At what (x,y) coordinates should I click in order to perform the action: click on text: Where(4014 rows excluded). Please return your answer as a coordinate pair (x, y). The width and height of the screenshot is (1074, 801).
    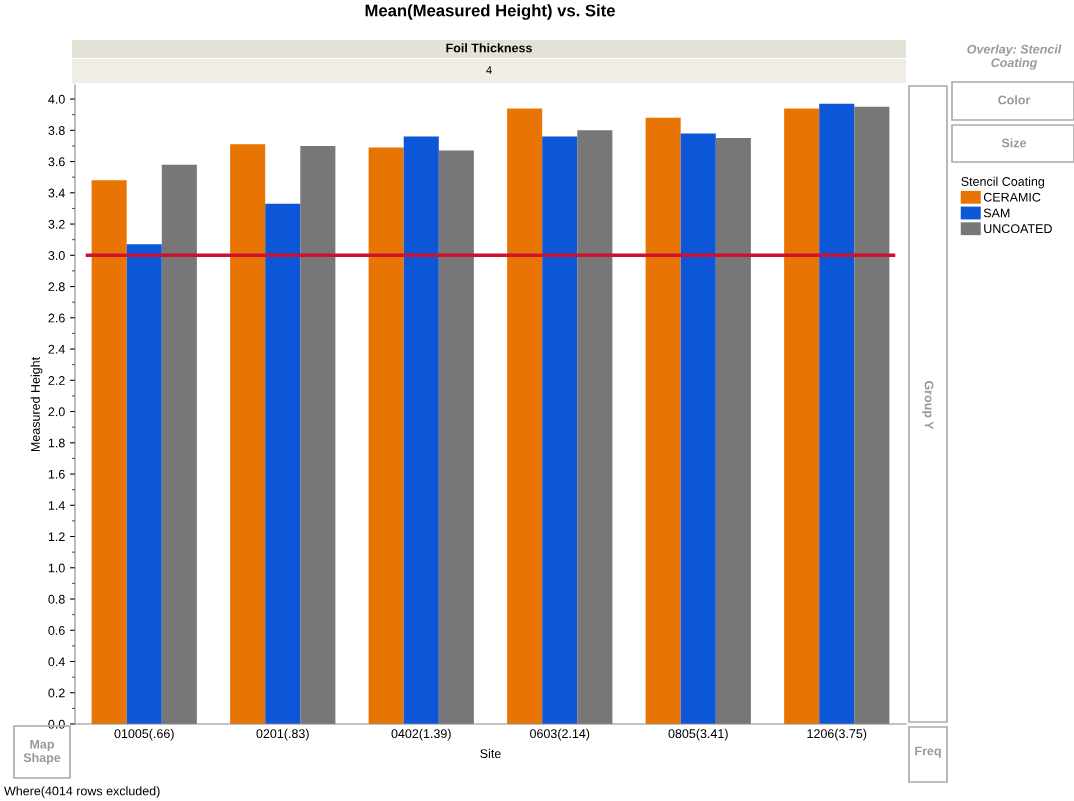
    Looking at the image, I should click on (82, 792).